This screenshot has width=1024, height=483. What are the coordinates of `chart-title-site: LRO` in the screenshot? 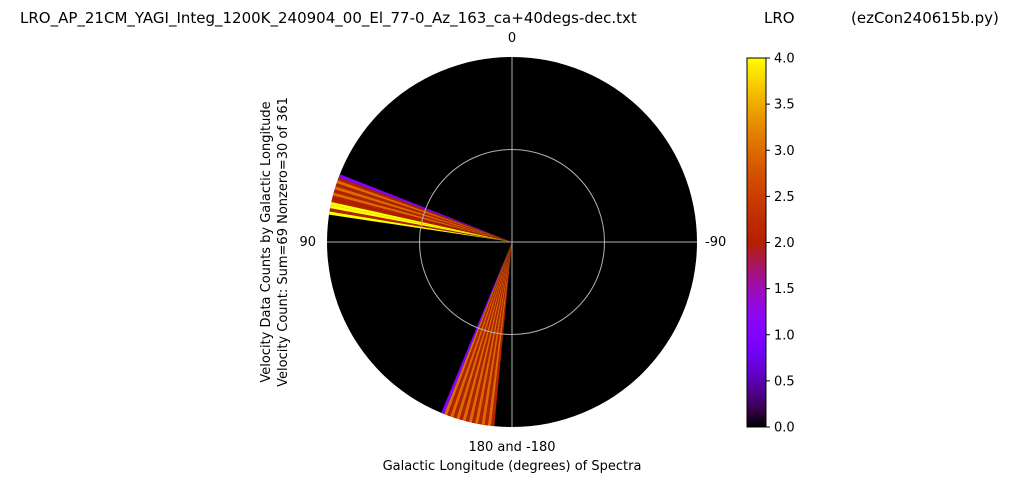 It's located at (779, 18).